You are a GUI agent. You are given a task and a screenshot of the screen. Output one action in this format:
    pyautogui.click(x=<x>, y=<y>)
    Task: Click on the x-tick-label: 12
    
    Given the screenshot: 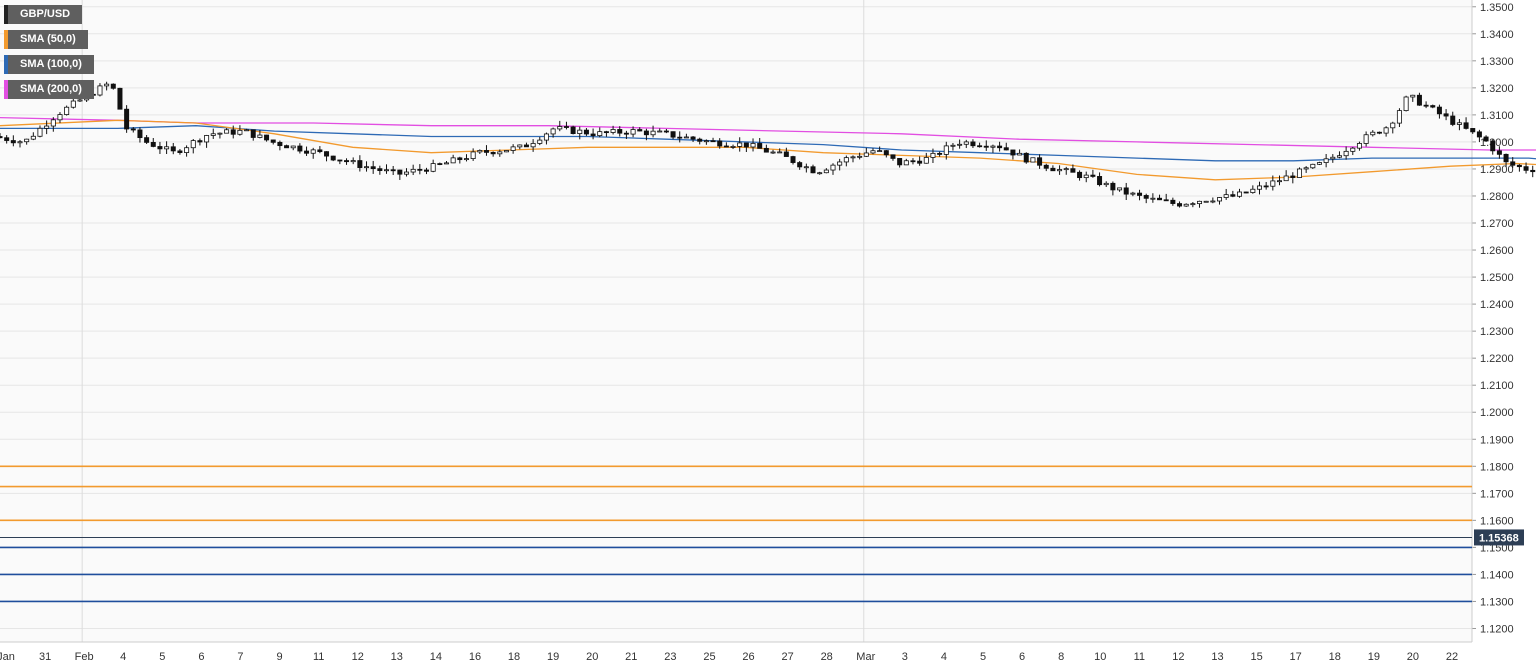 What is the action you would take?
    pyautogui.click(x=358, y=657)
    